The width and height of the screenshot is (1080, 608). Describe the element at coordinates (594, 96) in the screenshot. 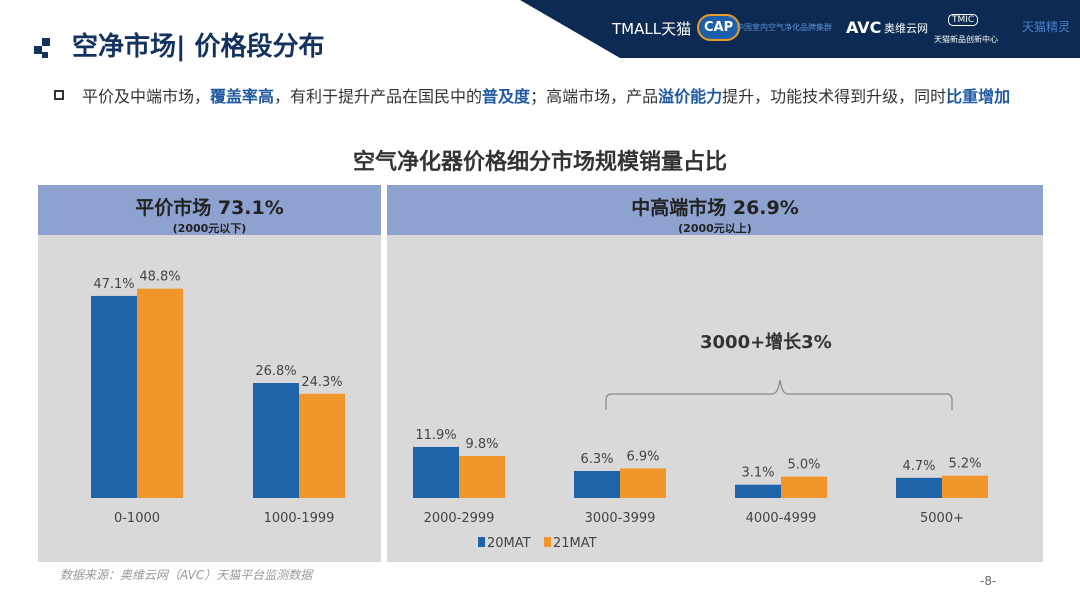

I see `text: ；高端市场，产品` at that location.